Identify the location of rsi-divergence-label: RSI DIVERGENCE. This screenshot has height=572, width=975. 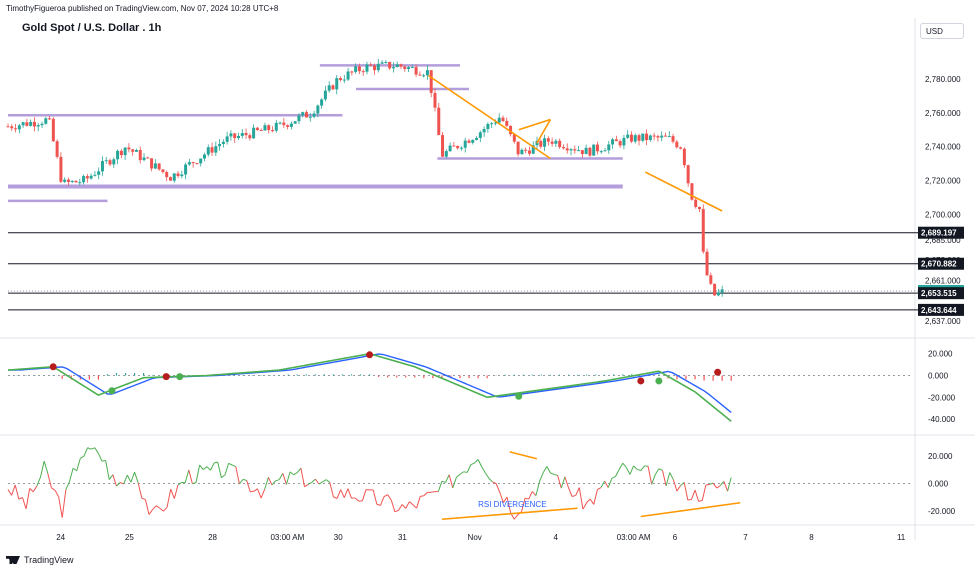
(512, 504).